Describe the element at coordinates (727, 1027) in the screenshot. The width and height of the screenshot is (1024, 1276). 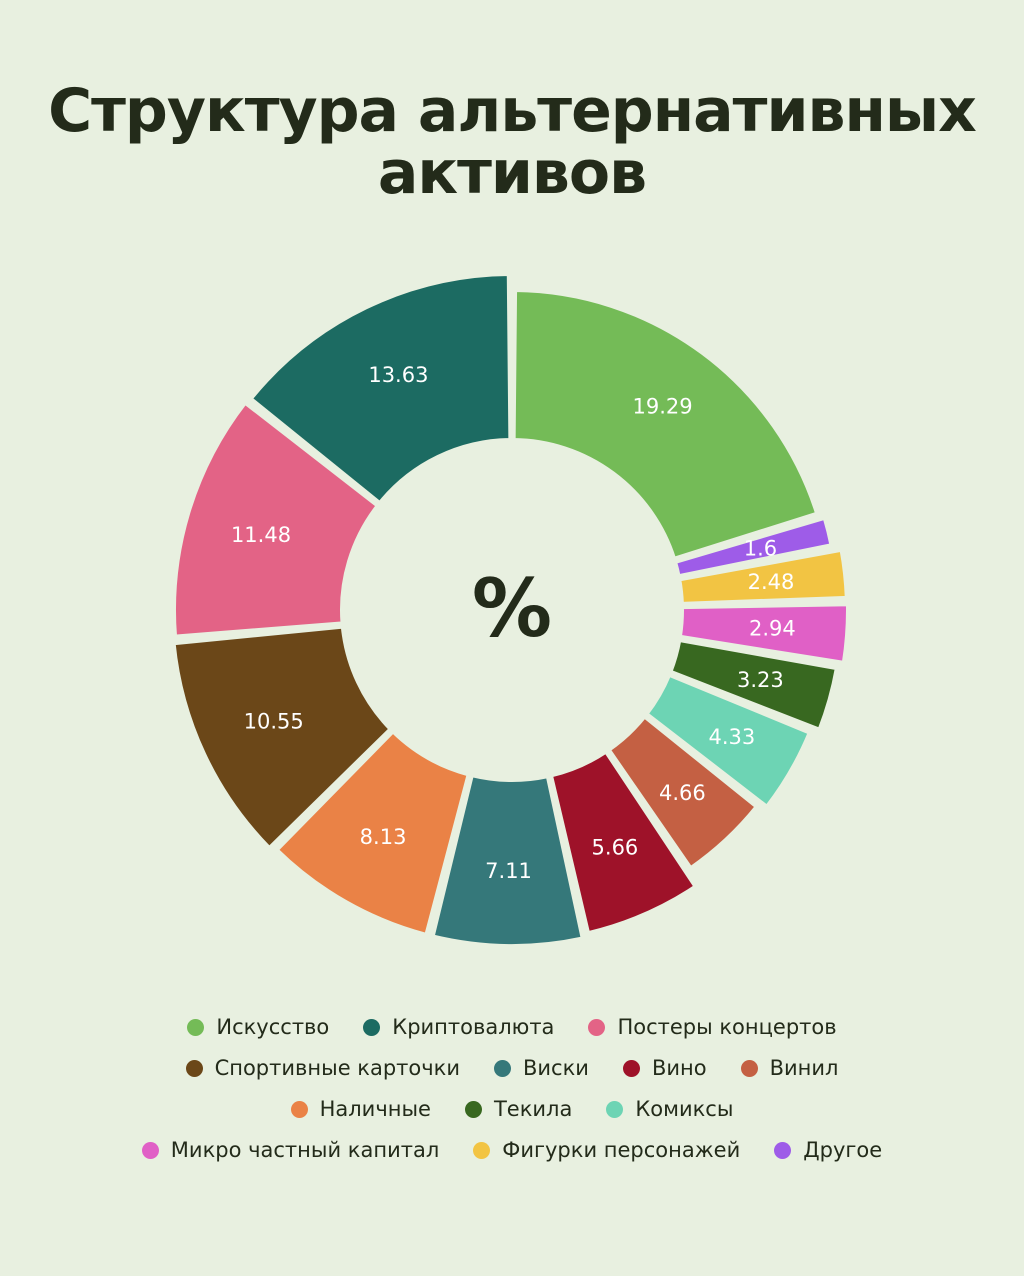
I see `legend-label: Постеры концертов` at that location.